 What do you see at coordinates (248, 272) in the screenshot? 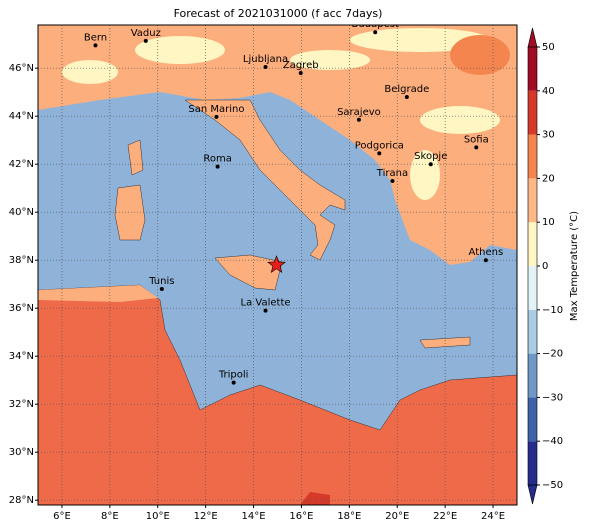
I see `sicily` at bounding box center [248, 272].